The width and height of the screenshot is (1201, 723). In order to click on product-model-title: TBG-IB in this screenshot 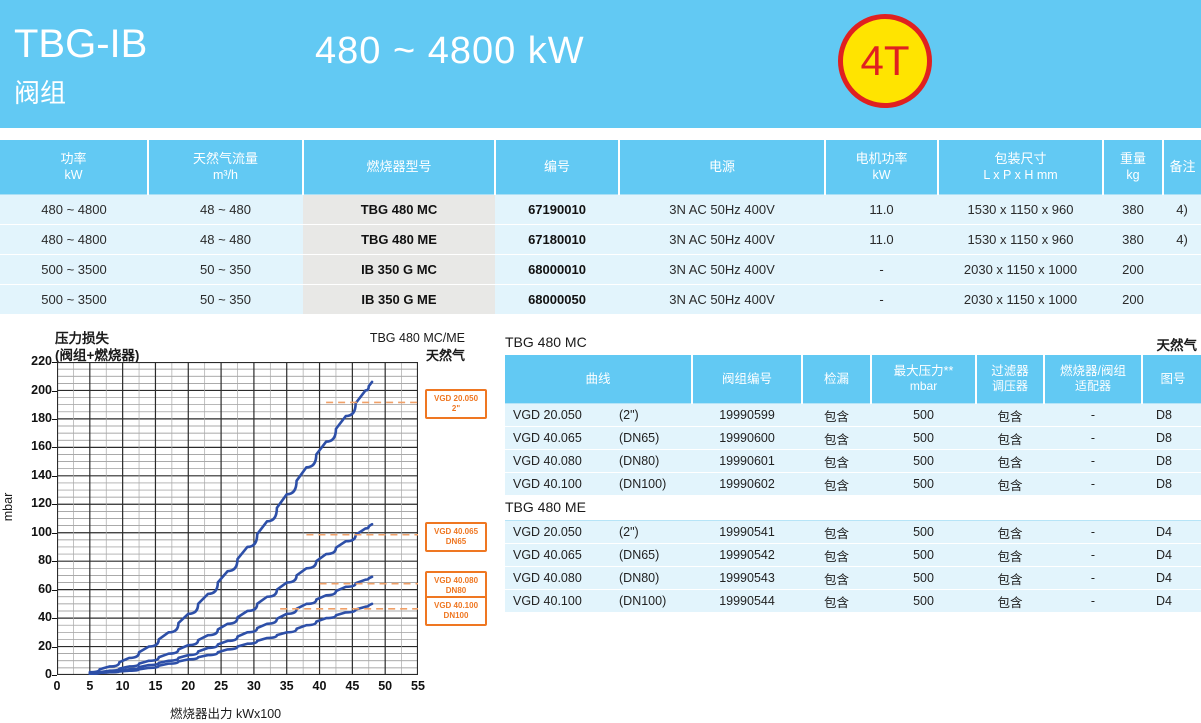, I will do `click(81, 44)`.